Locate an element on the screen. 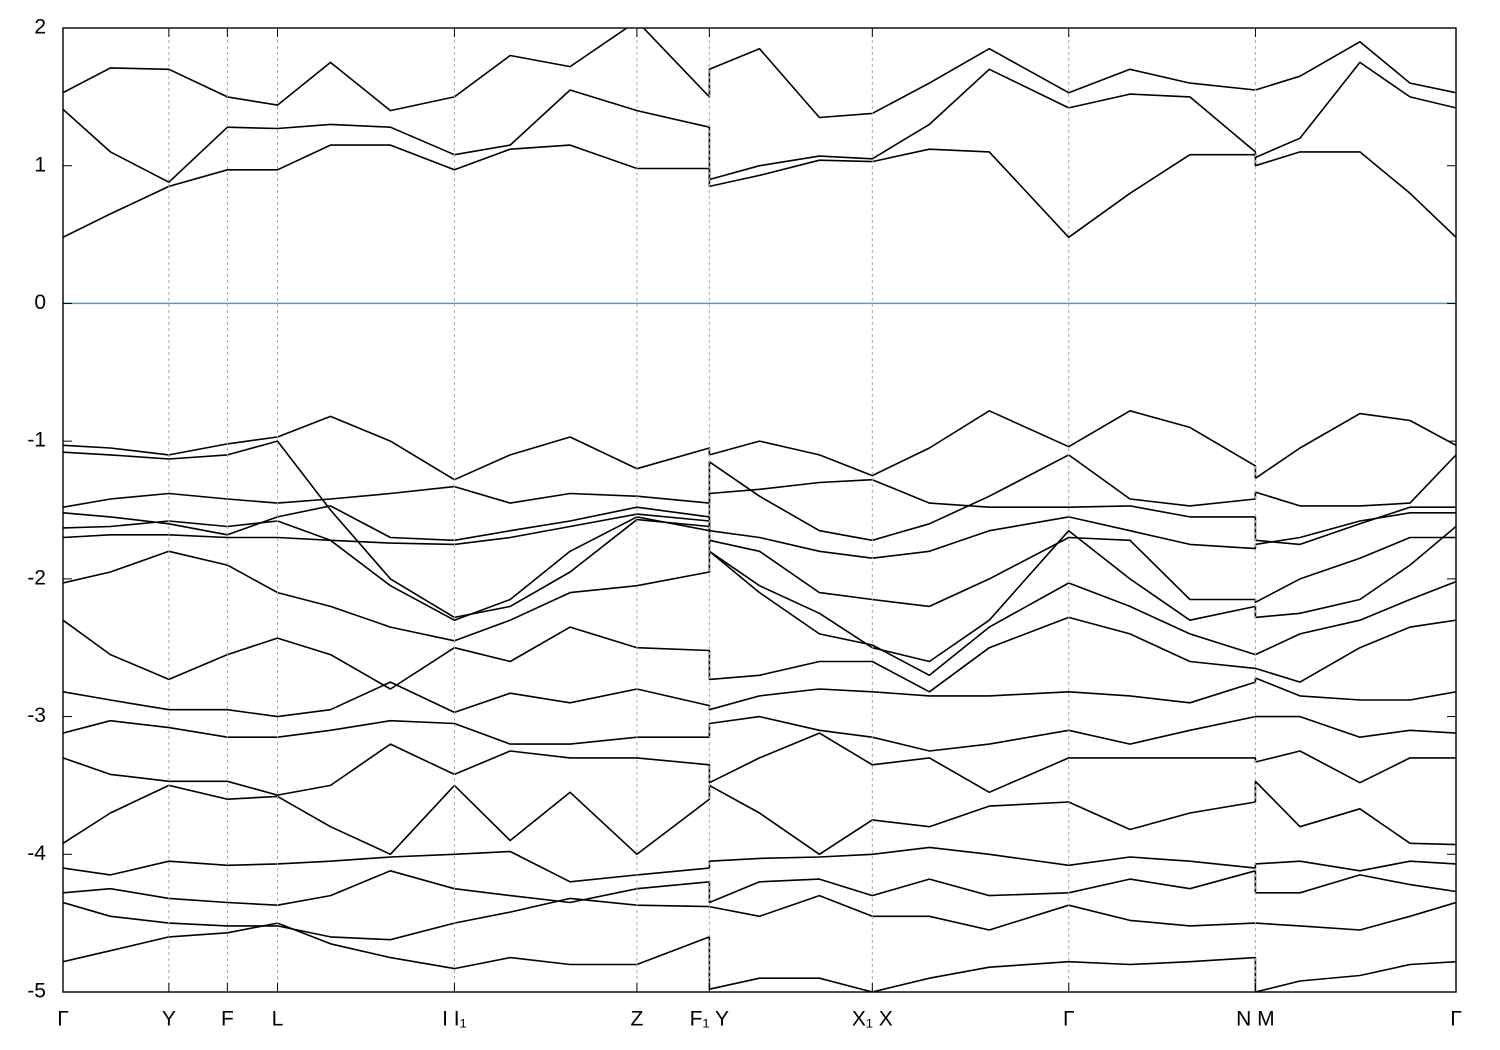 This screenshot has width=1500, height=1050. x-tick-label: F₁ Y is located at coordinates (709, 1019).